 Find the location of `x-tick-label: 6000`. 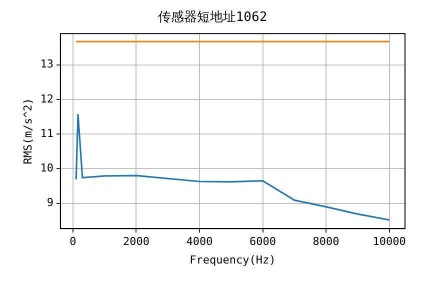

x-tick-label: 6000 is located at coordinates (263, 241).